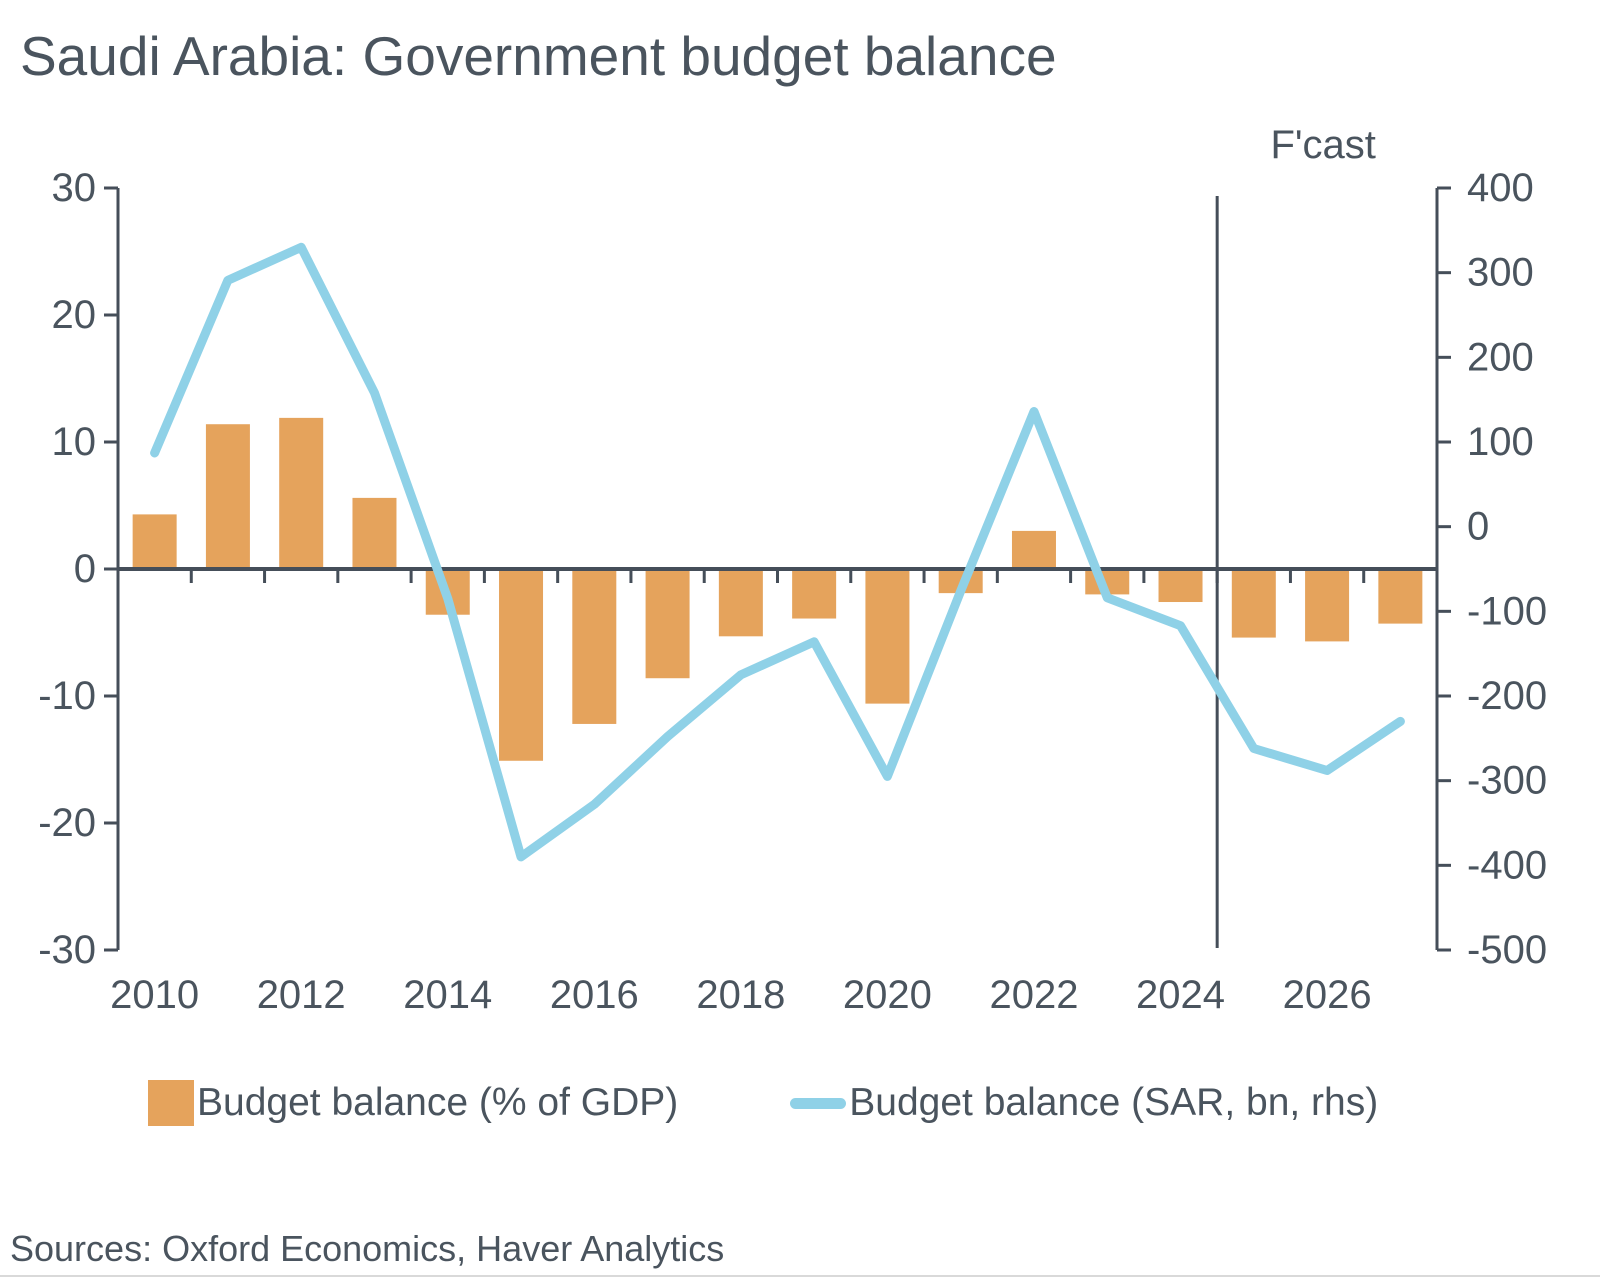  Describe the element at coordinates (1500, 357) in the screenshot. I see `svg-text: 200` at that location.